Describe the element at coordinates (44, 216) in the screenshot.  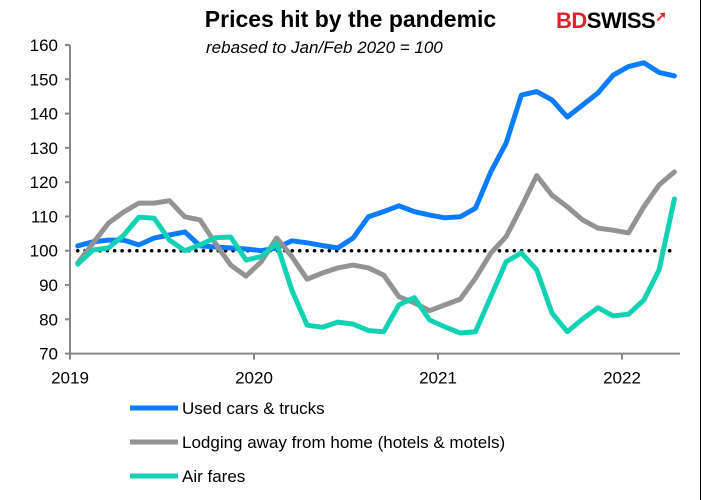
I see `y-tick-label: 110` at that location.